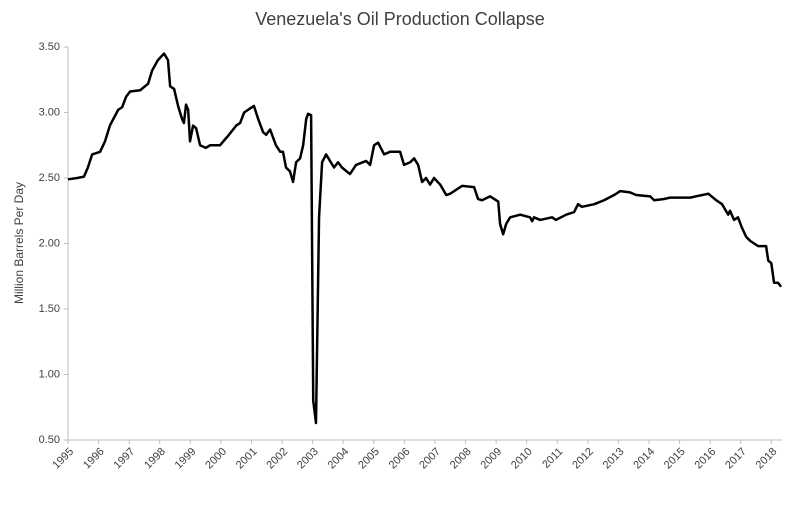 This screenshot has width=800, height=523. What do you see at coordinates (125, 459) in the screenshot?
I see `x-tick-label: 1997` at bounding box center [125, 459].